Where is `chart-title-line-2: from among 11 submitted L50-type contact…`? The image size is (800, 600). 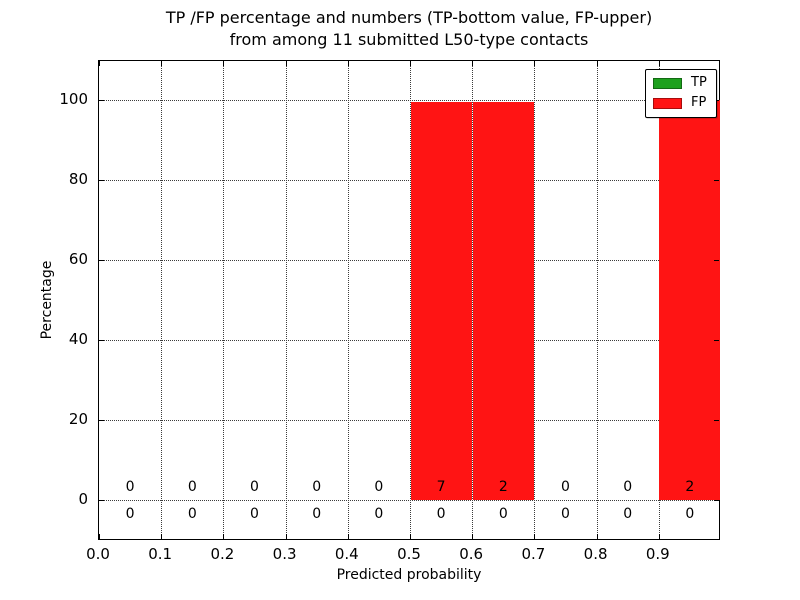 chart-title-line-2: from among 11 submitted L50-type contact… is located at coordinates (409, 39).